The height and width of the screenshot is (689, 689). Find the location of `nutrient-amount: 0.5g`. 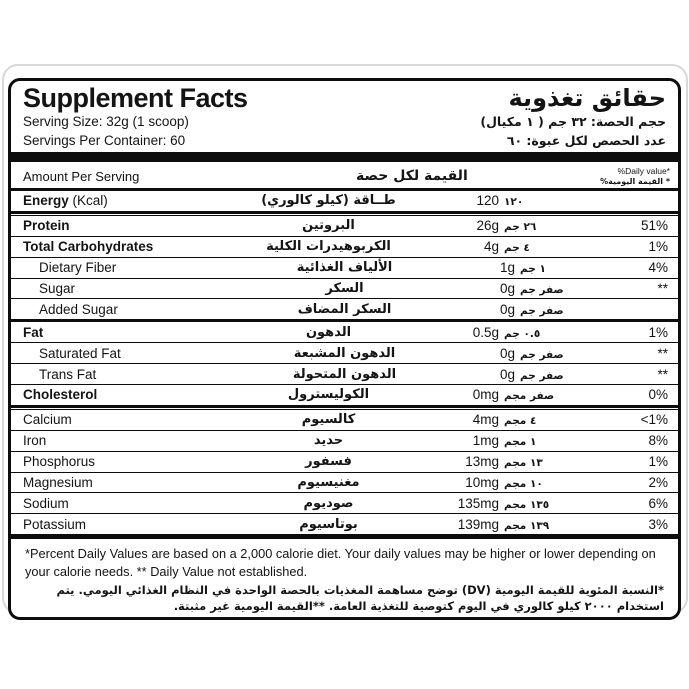

nutrient-amount: 0.5g is located at coordinates (485, 332).